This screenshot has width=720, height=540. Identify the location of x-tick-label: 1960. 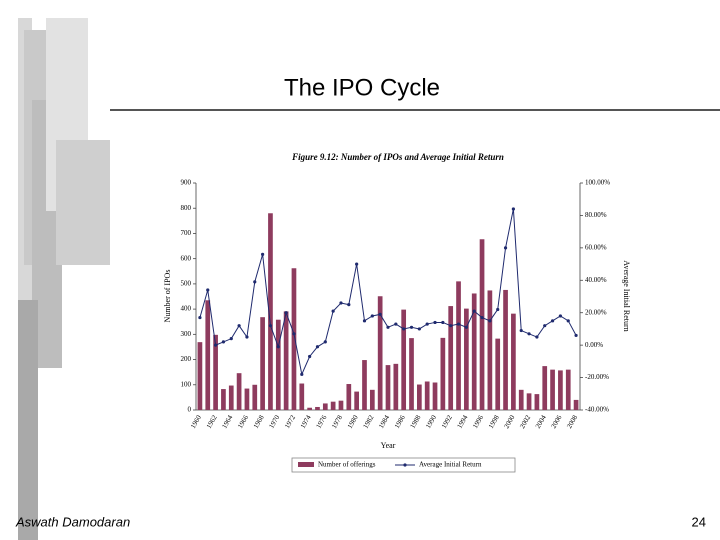
(196, 421).